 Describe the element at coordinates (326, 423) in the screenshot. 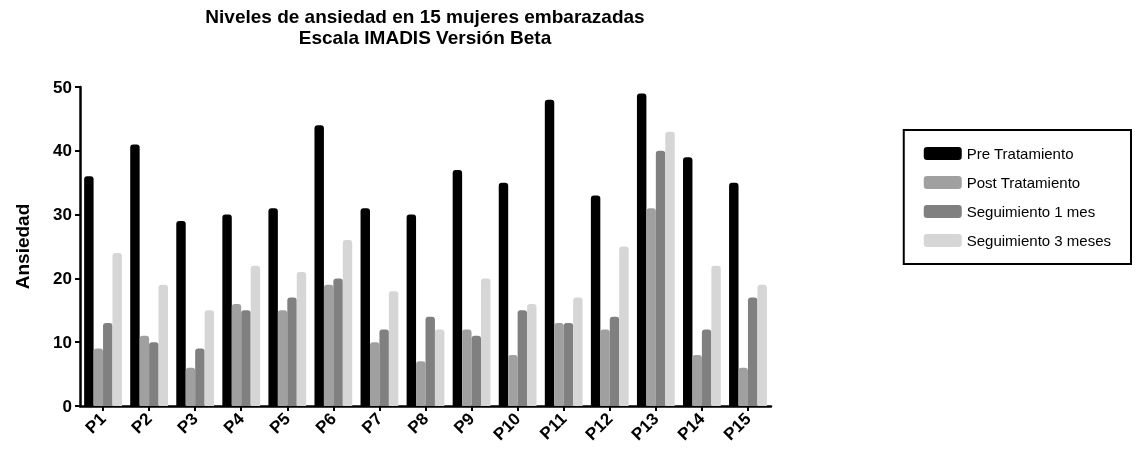

I see `x-tick-label: P6` at that location.